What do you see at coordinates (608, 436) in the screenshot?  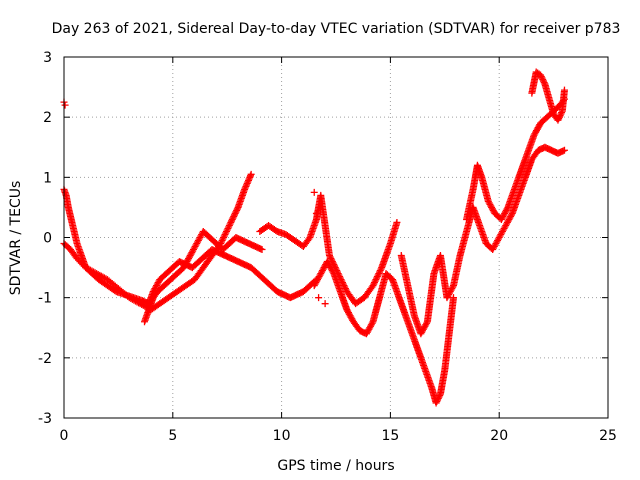 I see `x-tick-label: 25` at bounding box center [608, 436].